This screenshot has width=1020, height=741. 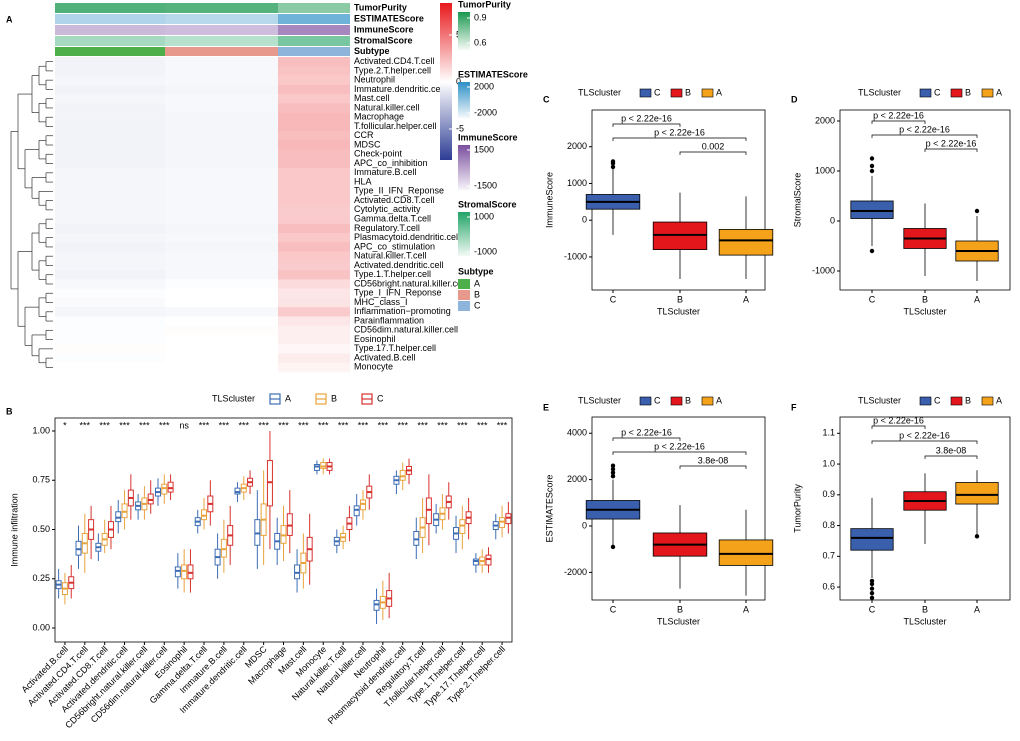 I want to click on y-tick-label: 0.50, so click(x=41, y=529).